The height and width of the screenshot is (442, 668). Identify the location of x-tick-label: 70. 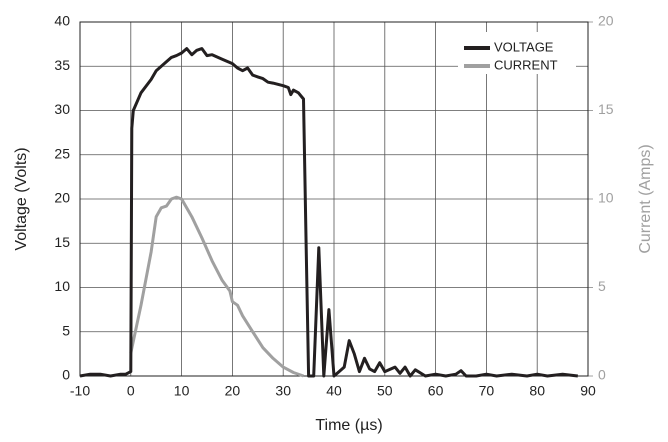
(487, 391).